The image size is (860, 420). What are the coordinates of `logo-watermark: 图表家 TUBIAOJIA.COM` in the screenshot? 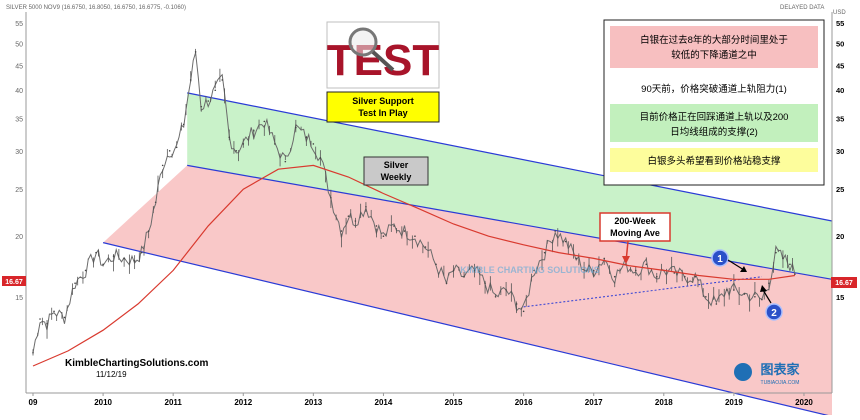 It's located at (767, 374).